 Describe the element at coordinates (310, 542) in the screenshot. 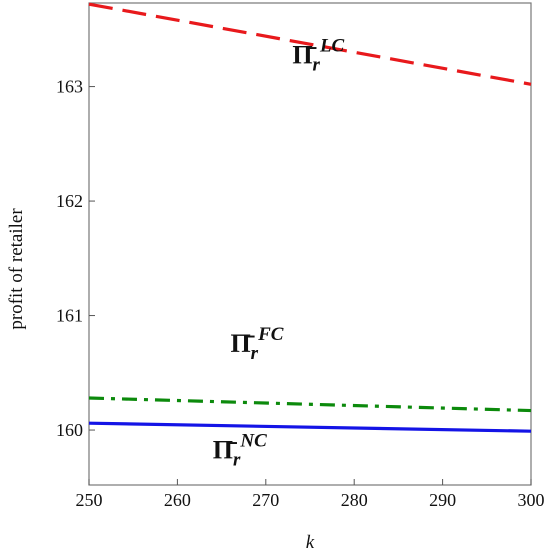

I see `x-axis-title: k` at that location.